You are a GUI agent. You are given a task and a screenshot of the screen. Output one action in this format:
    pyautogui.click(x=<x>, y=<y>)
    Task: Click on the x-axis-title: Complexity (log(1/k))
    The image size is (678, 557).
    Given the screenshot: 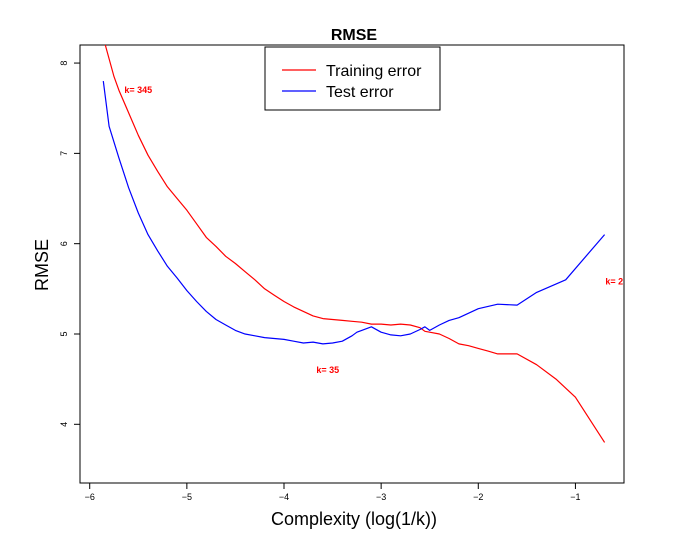 What is the action you would take?
    pyautogui.click(x=354, y=519)
    